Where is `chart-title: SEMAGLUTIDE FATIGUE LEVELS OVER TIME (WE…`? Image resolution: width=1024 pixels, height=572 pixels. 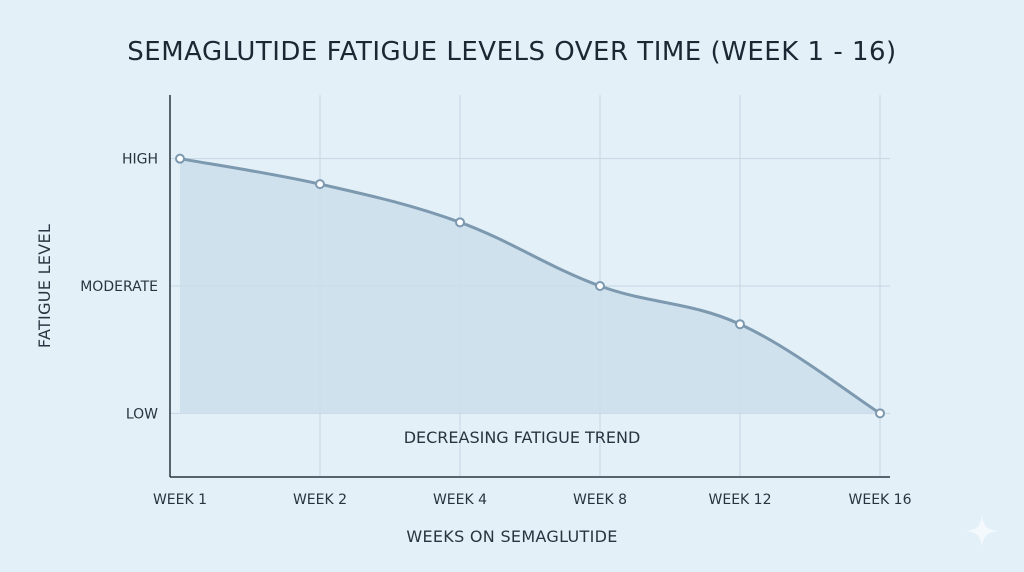
chart-title: SEMAGLUTIDE FATIGUE LEVELS OVER TIME (WE… is located at coordinates (511, 52).